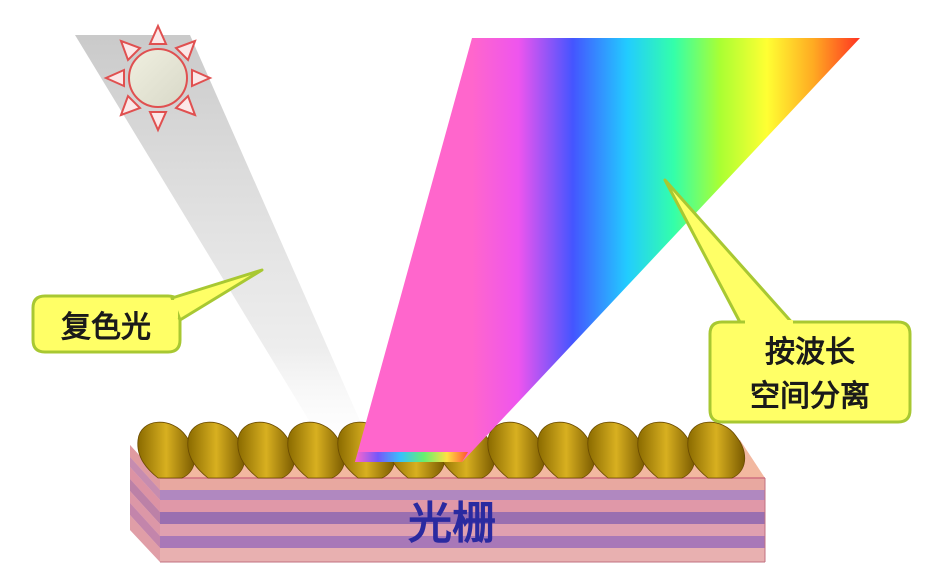  Describe the element at coordinates (716, 450) in the screenshot. I see `grating-ridge` at that location.